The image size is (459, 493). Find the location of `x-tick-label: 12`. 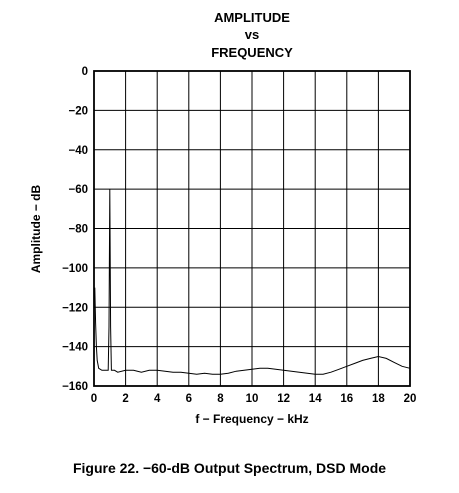

x-tick-label: 12 is located at coordinates (283, 399).